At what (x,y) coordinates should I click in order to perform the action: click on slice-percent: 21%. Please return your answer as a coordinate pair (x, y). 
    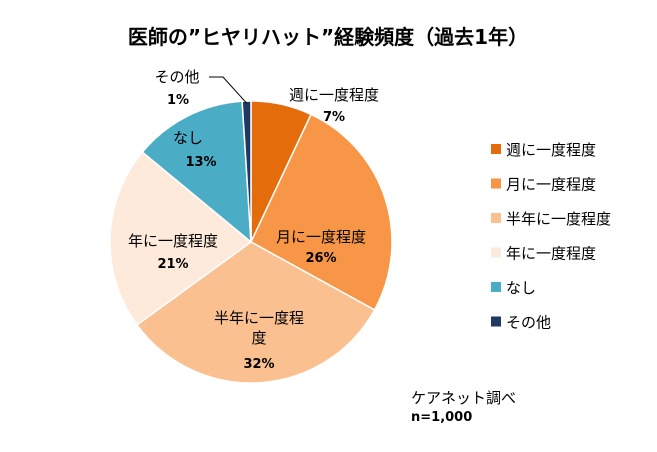
    Looking at the image, I should click on (172, 264).